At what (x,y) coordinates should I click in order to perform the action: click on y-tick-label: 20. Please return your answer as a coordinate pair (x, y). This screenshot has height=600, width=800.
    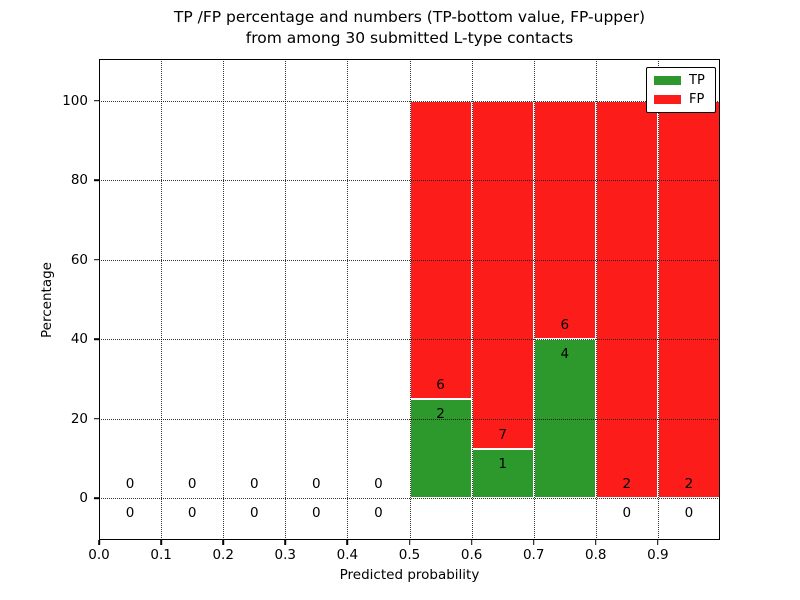
    Looking at the image, I should click on (79, 418).